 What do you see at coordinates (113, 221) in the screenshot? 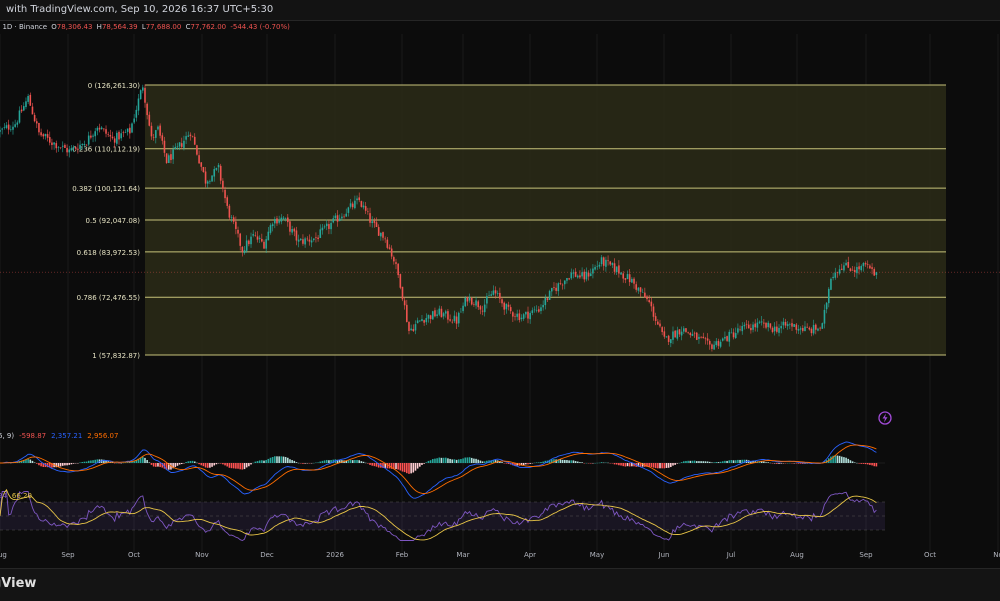
I see `fib-level-label: 0.5 (92,047.08)` at bounding box center [113, 221].